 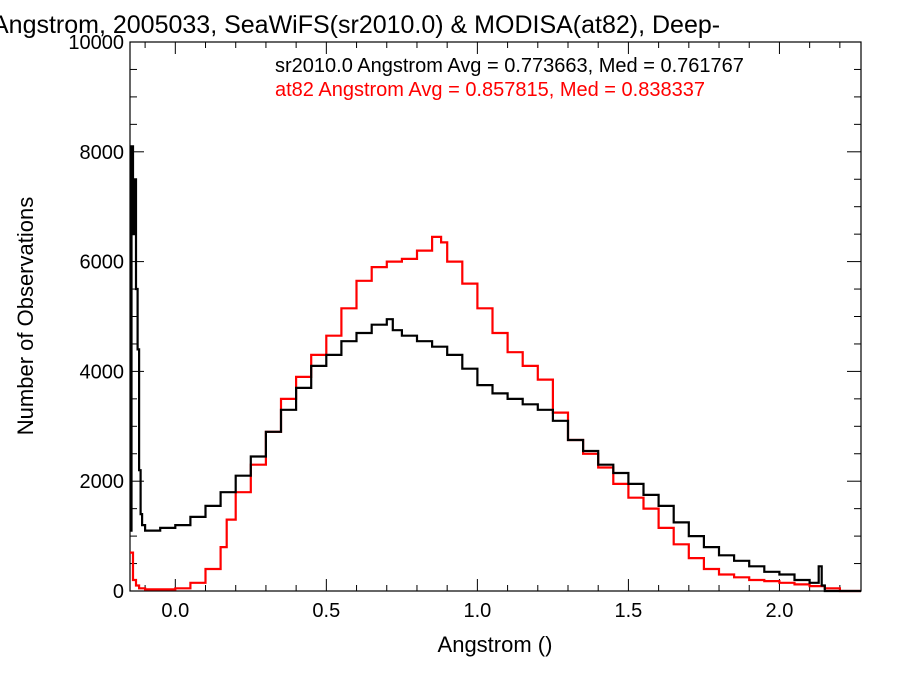 I want to click on x-tick-label: 2.0, so click(x=780, y=611).